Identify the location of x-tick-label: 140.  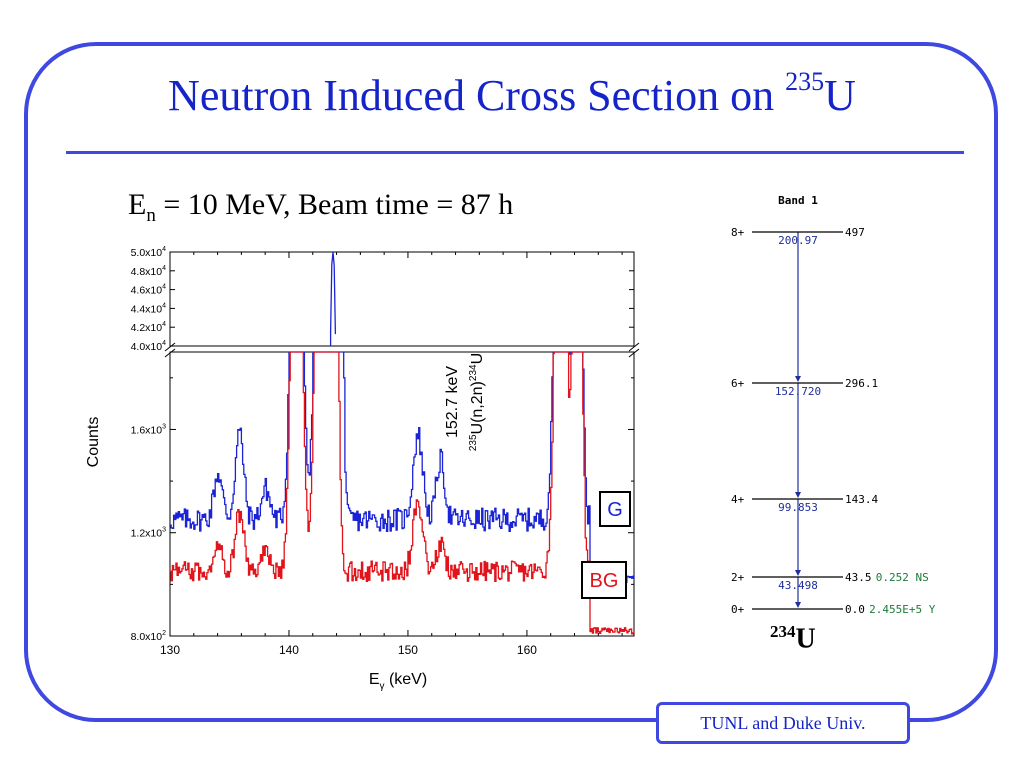
(289, 650).